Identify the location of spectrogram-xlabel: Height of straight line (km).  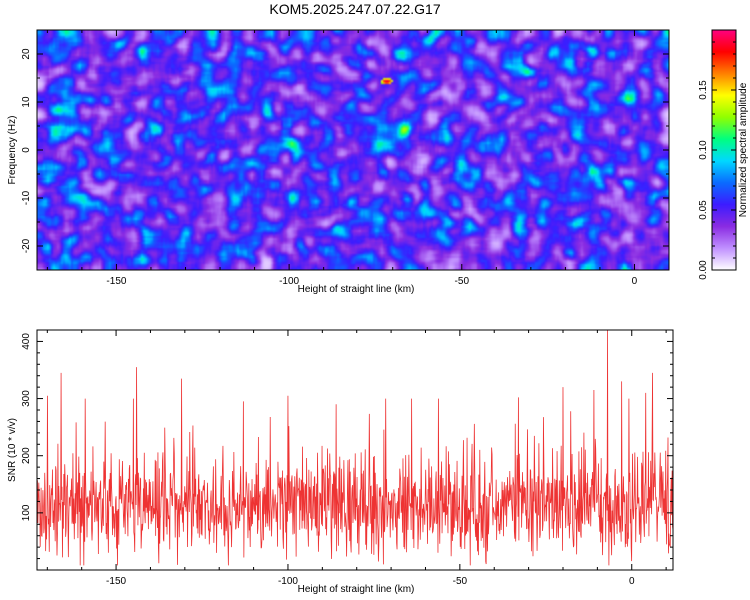
(356, 289).